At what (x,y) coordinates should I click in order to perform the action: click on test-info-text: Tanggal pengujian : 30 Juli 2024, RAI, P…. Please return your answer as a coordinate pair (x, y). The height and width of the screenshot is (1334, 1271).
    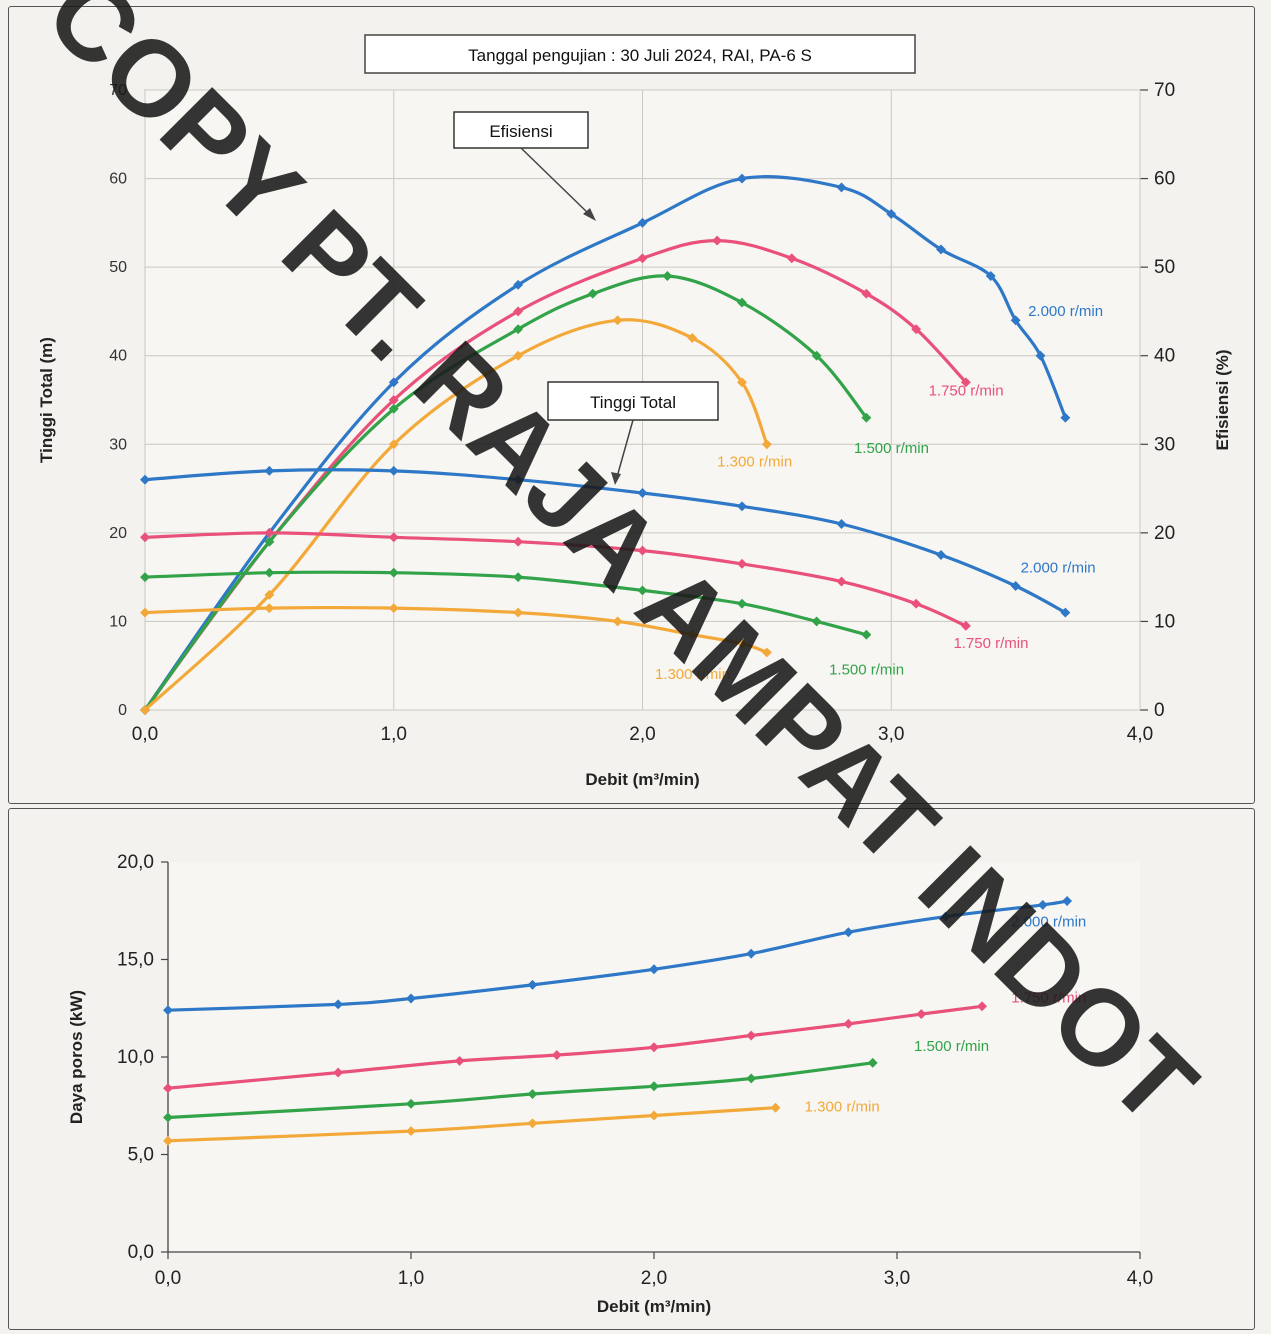
    Looking at the image, I should click on (640, 55).